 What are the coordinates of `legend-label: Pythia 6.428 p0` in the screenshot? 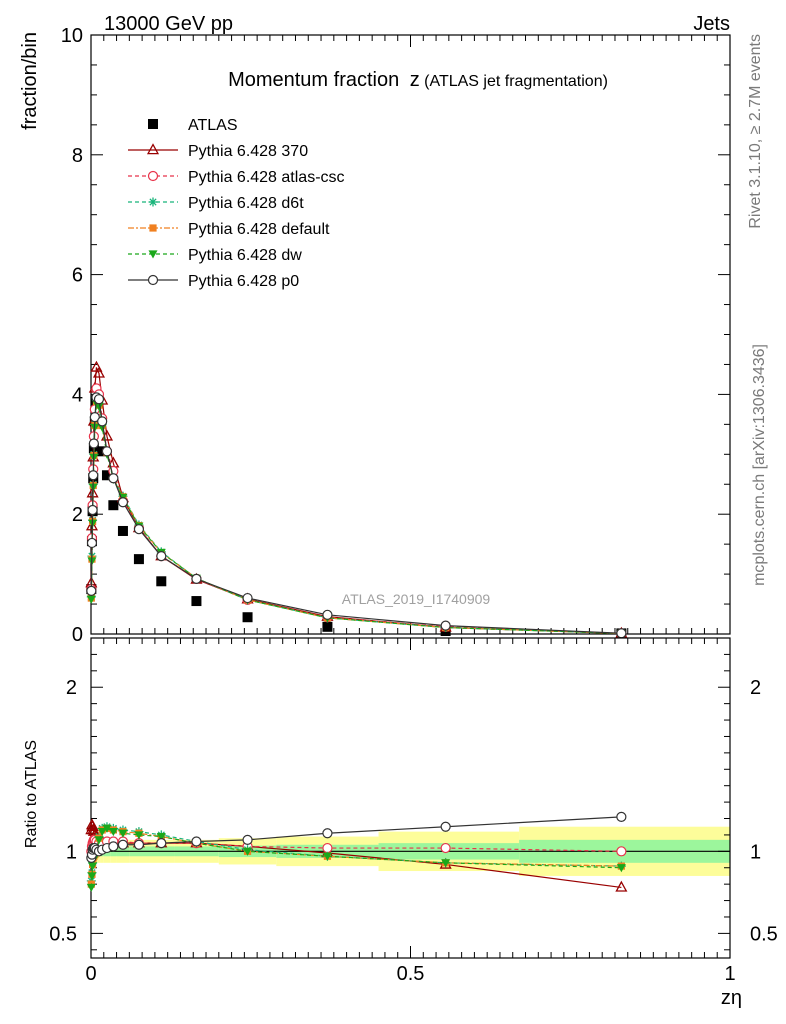 It's located at (243, 281).